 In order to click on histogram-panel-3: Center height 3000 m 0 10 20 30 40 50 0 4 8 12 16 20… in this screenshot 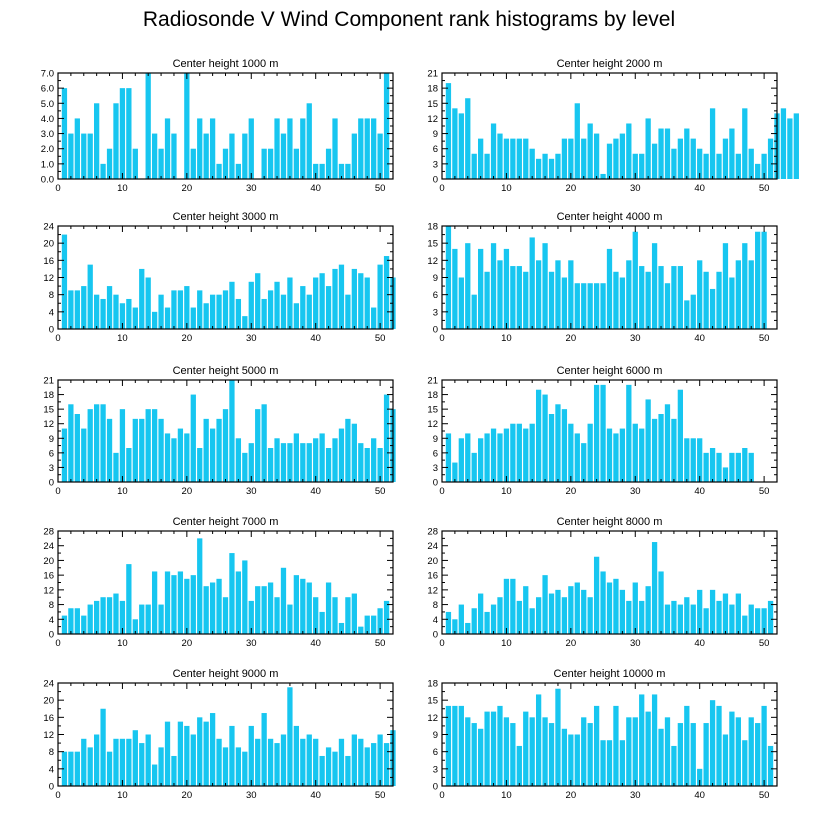, I will do `click(219, 277)`.